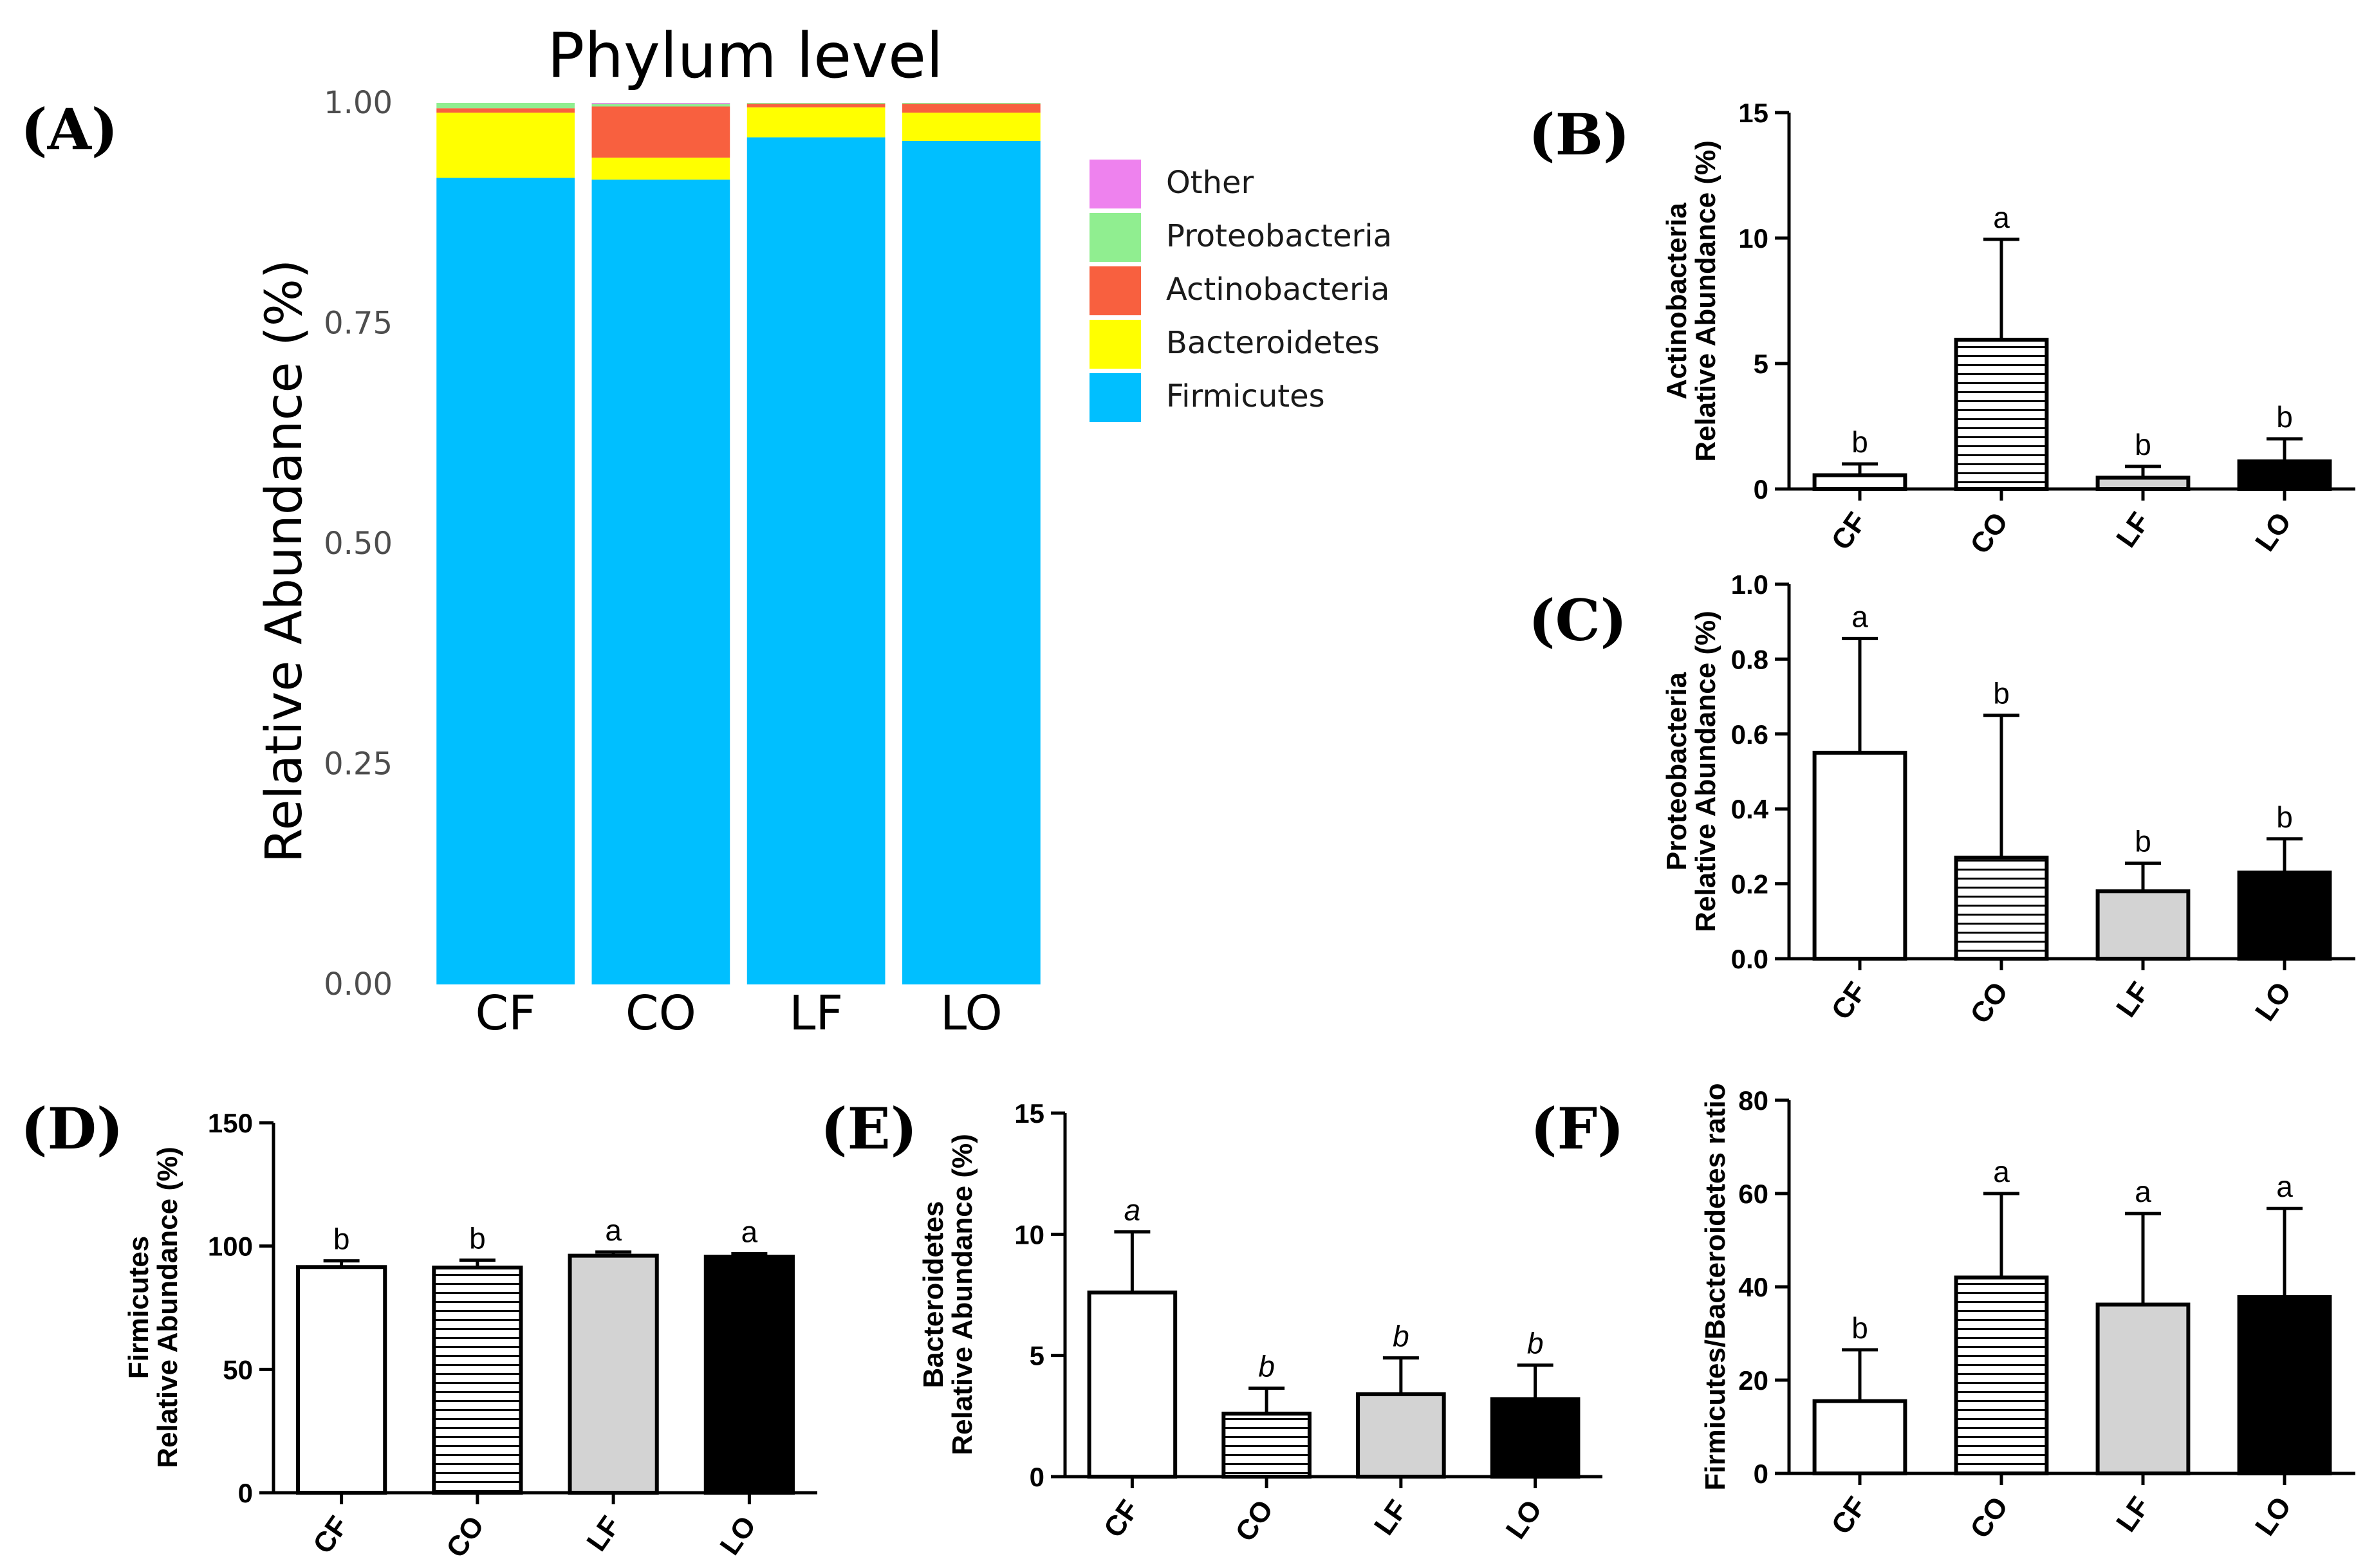 The image size is (2374, 1568). What do you see at coordinates (660, 106) in the screenshot?
I see `panel-a-bar-segment-co-proteobacteria` at bounding box center [660, 106].